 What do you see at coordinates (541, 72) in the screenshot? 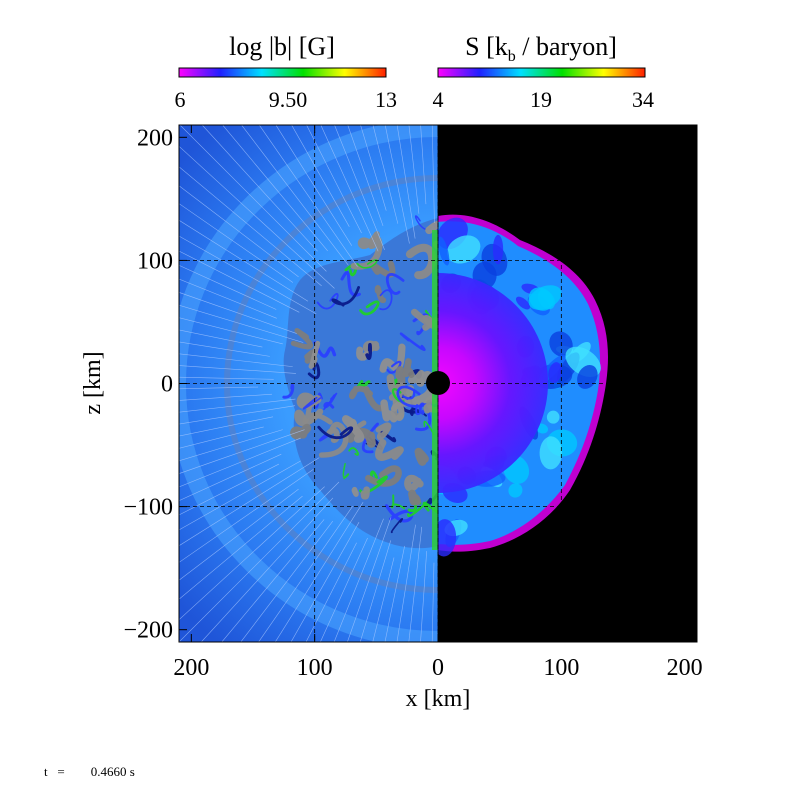
I see `colorbar-strip-entropy` at bounding box center [541, 72].